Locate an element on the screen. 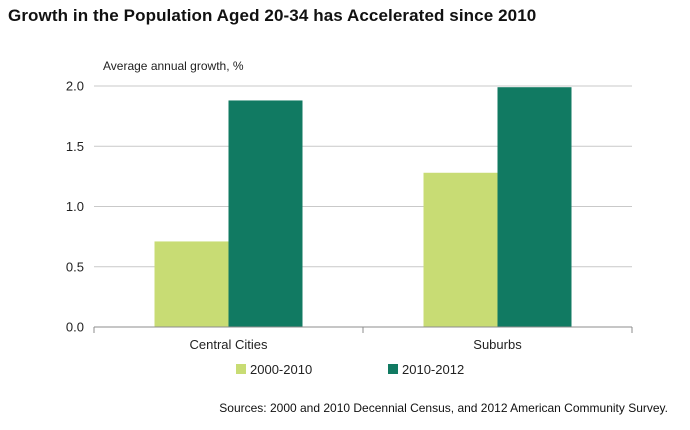  x-category-label: Suburbs is located at coordinates (497, 344).